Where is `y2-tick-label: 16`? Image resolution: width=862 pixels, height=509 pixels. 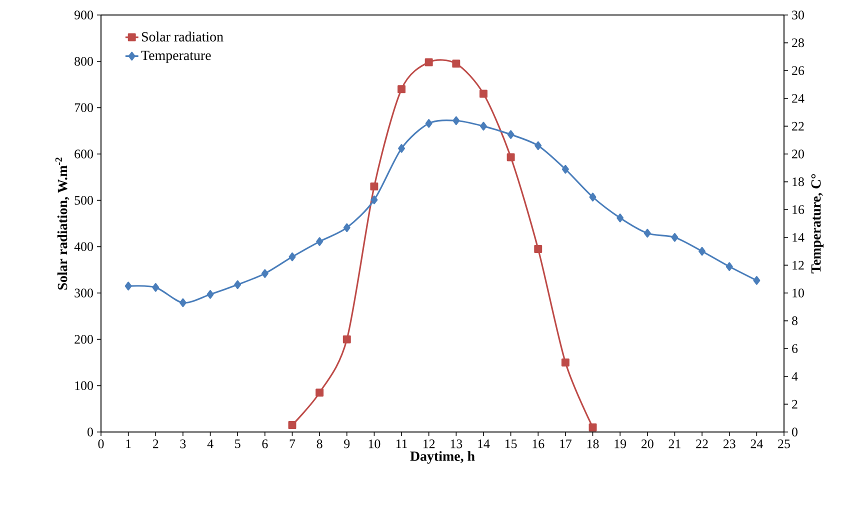 y2-tick-label: 16 is located at coordinates (798, 209).